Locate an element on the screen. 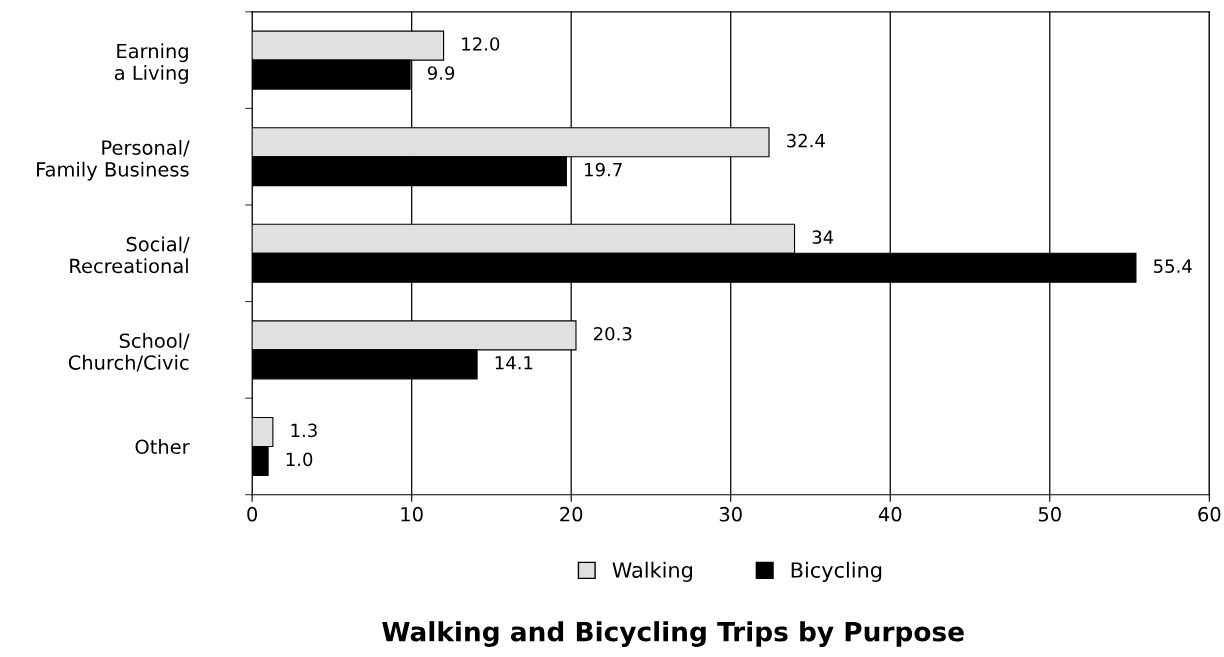 The height and width of the screenshot is (657, 1224). y-tick-label: Earning a Living is located at coordinates (151, 63).